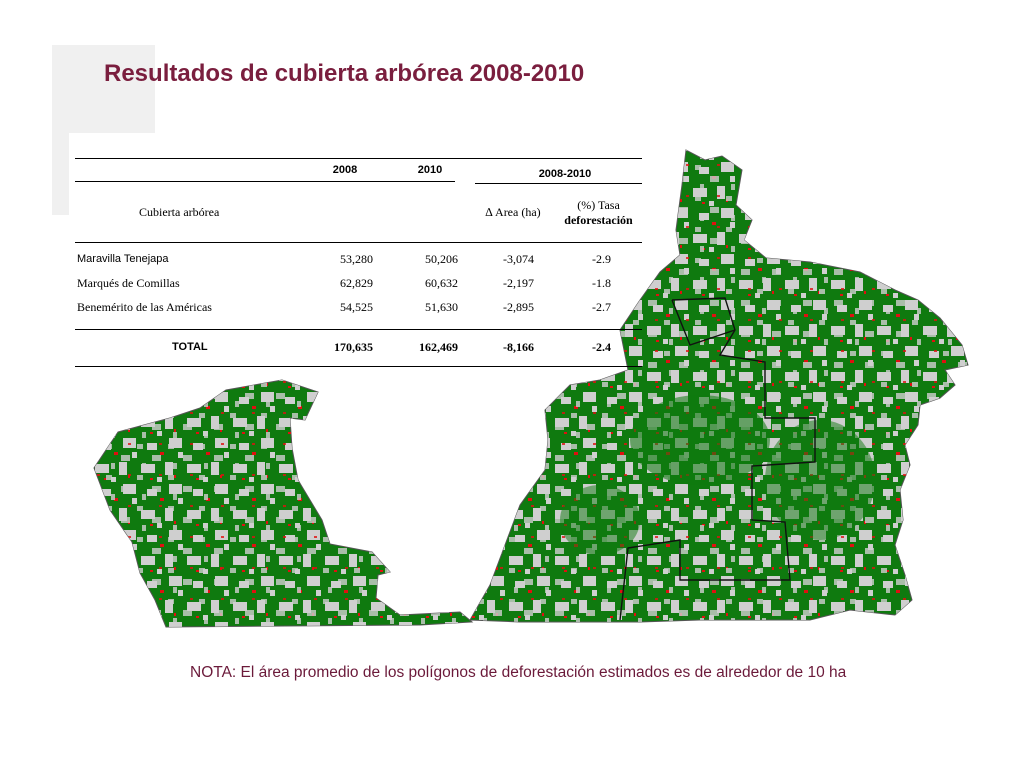 The image size is (1024, 768). What do you see at coordinates (356, 259) in the screenshot?
I see `cell-2008: 53,280` at bounding box center [356, 259].